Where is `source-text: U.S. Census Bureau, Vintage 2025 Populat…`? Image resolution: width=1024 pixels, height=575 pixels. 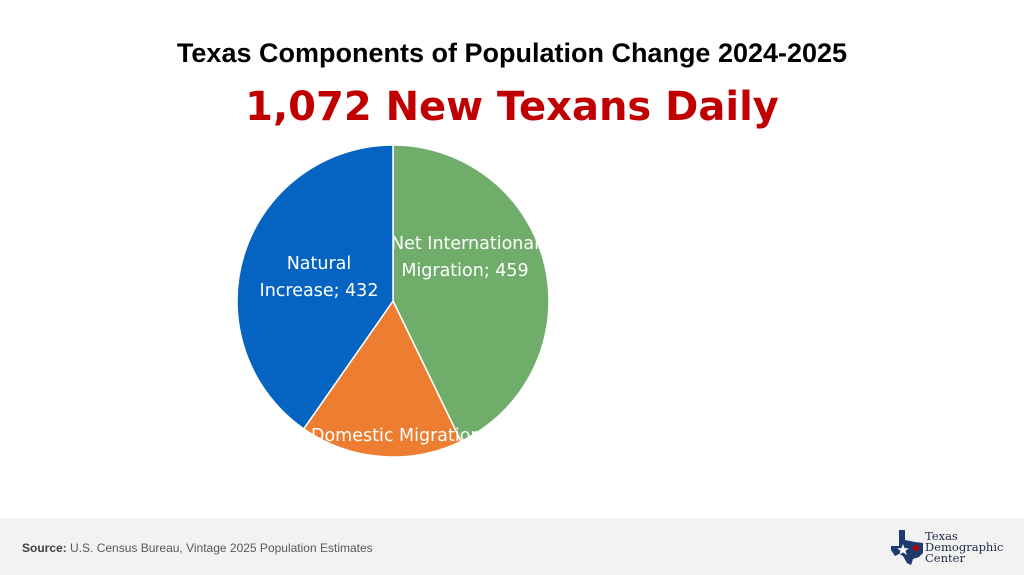 source-text: U.S. Census Bureau, Vintage 2025 Populat… is located at coordinates (221, 548).